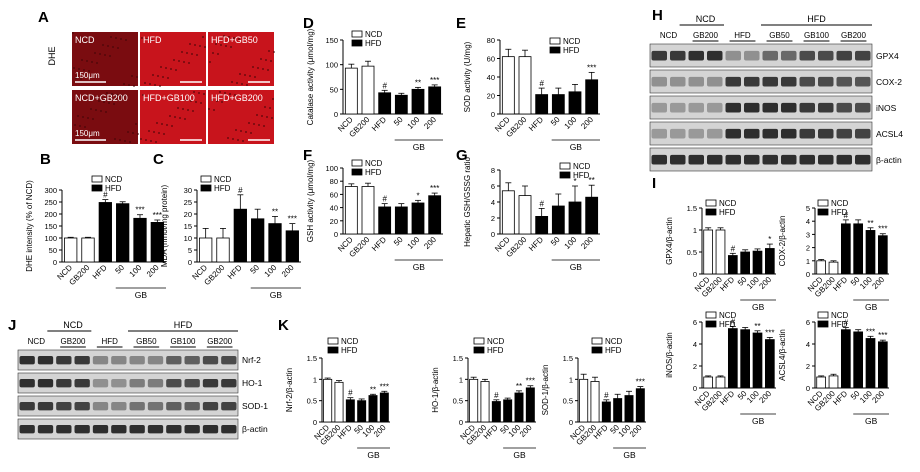 The height and width of the screenshot is (472, 920). Describe the element at coordinates (308, 23) in the screenshot. I see `panel-letter-d: D` at that location.